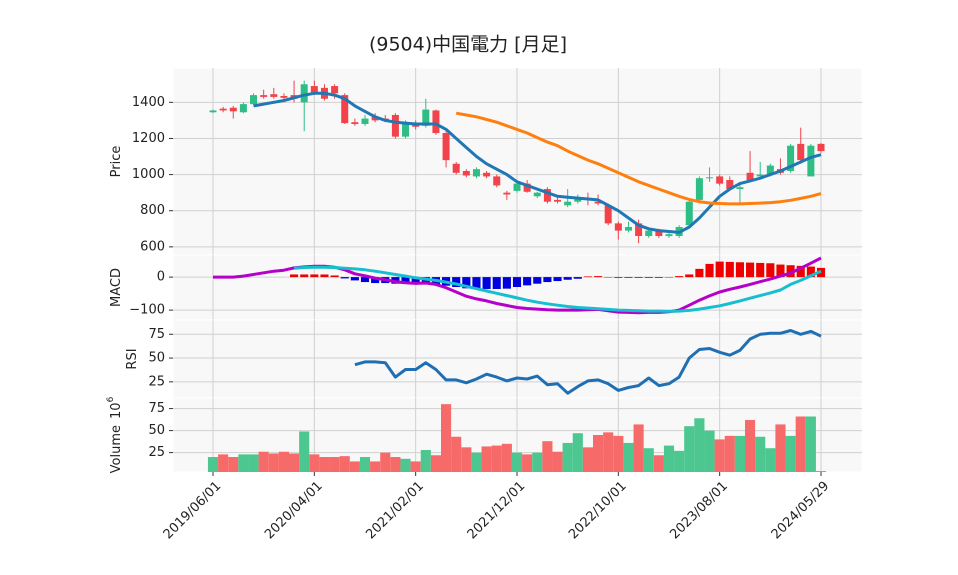  Describe the element at coordinates (148, 102) in the screenshot. I see `y-tick-label: 1400` at that location.